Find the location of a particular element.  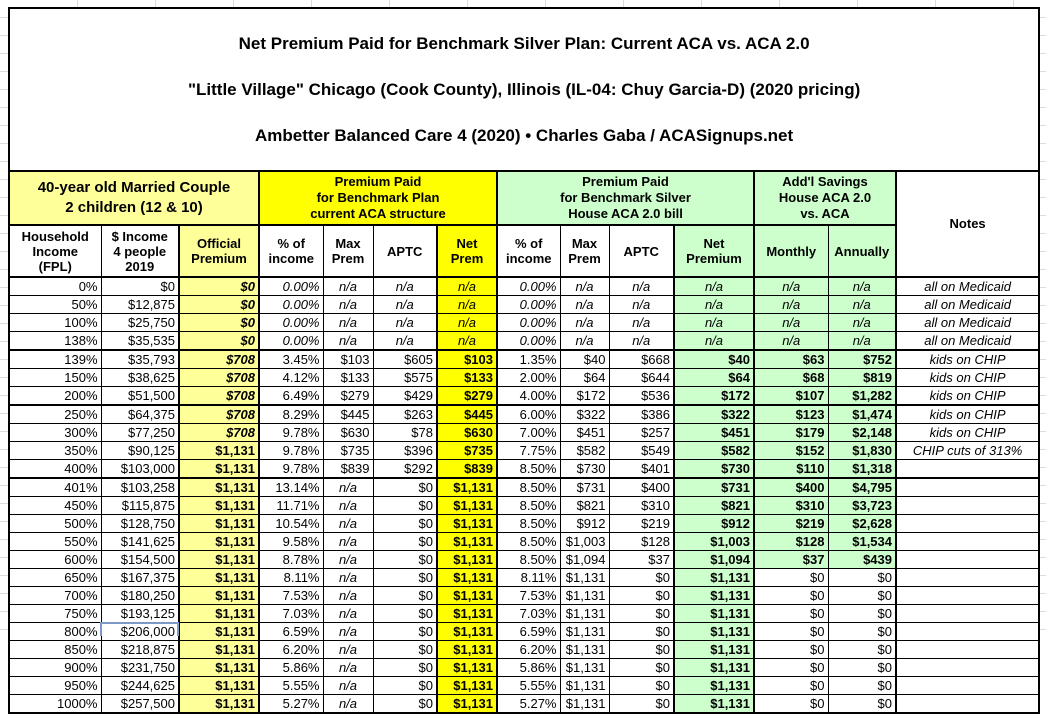

cell-aca_aptc: $605 is located at coordinates (405, 359).